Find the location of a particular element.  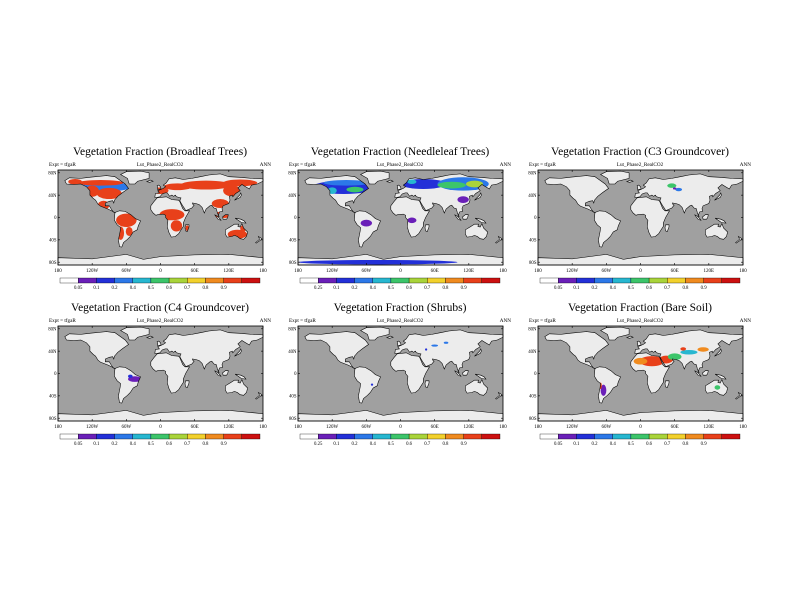

landmass-sumatra is located at coordinates (457, 373).